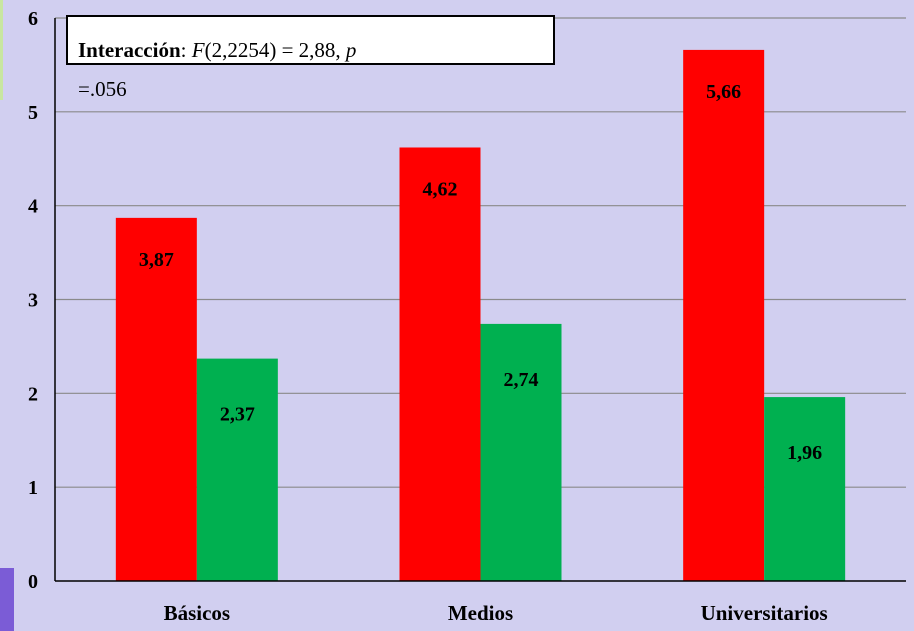 This screenshot has width=914, height=631. I want to click on y-tick-label: 0, so click(33, 582).